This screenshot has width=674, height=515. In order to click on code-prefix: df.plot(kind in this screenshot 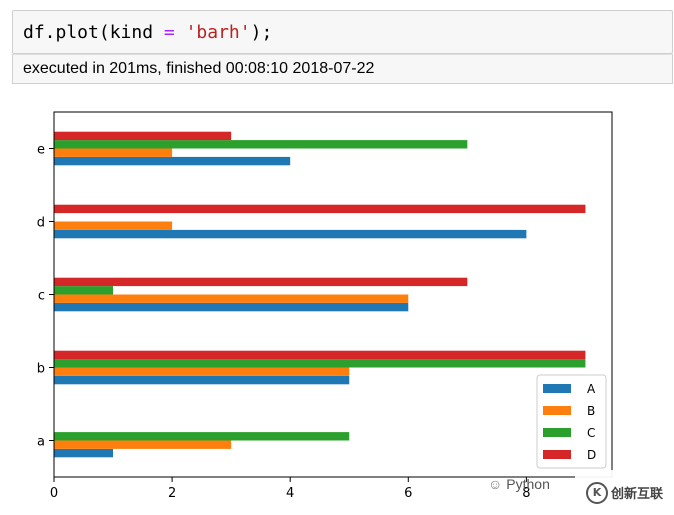, I will do `click(93, 32)`.